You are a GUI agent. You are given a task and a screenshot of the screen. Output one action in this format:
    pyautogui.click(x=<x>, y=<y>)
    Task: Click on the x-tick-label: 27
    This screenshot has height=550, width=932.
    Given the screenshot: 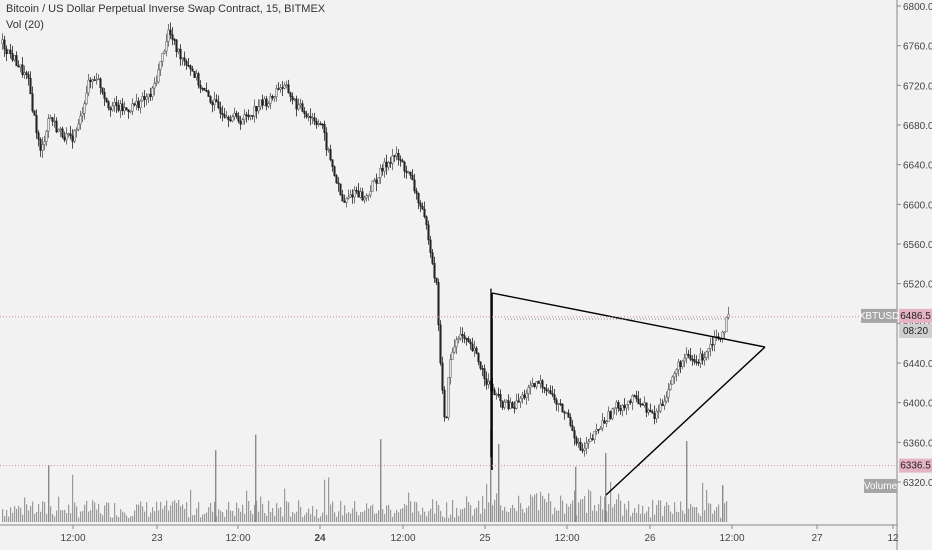 What is the action you would take?
    pyautogui.click(x=817, y=538)
    